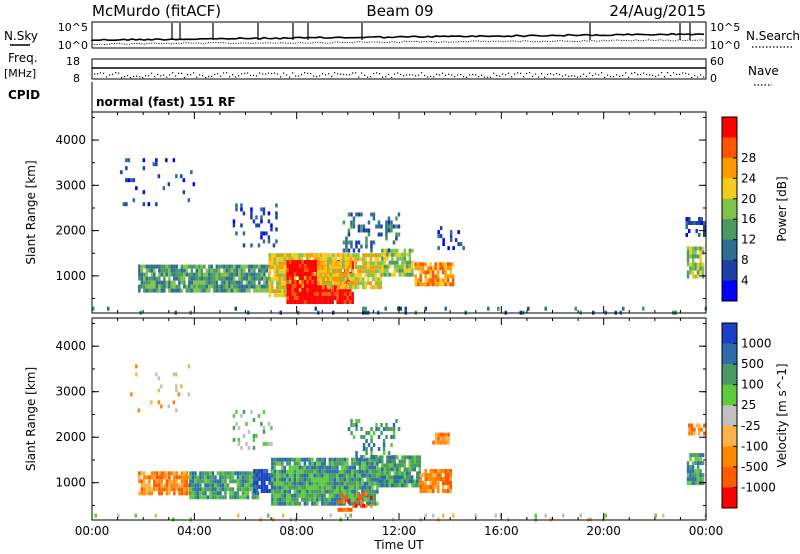 The image size is (800, 554). I want to click on station-title: McMurdo (fitACF), so click(156, 11).